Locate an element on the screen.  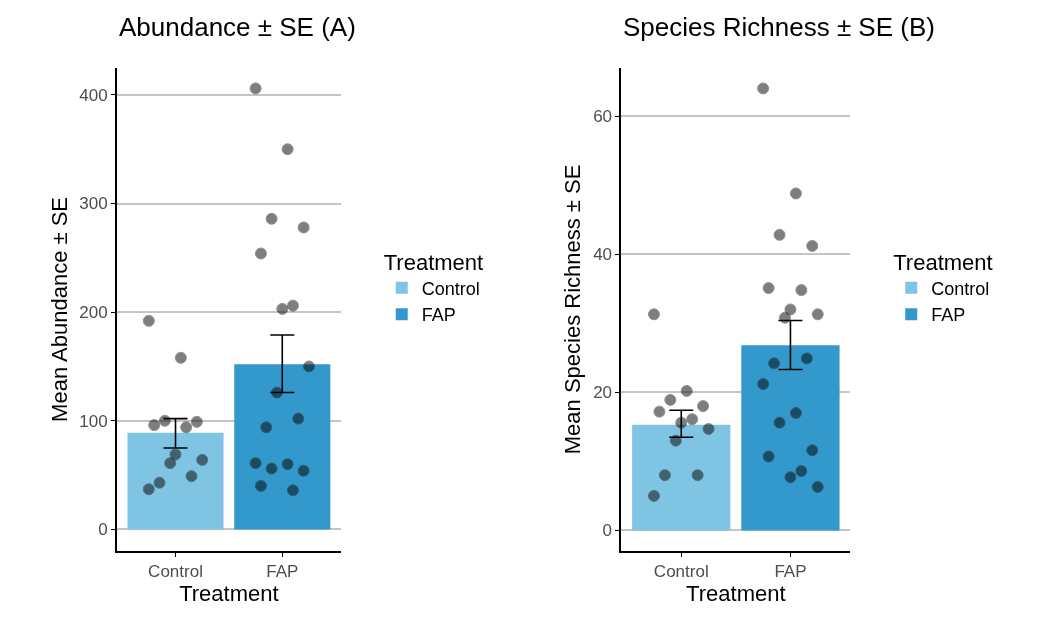
y-tick-label: 200 is located at coordinates (93, 313).